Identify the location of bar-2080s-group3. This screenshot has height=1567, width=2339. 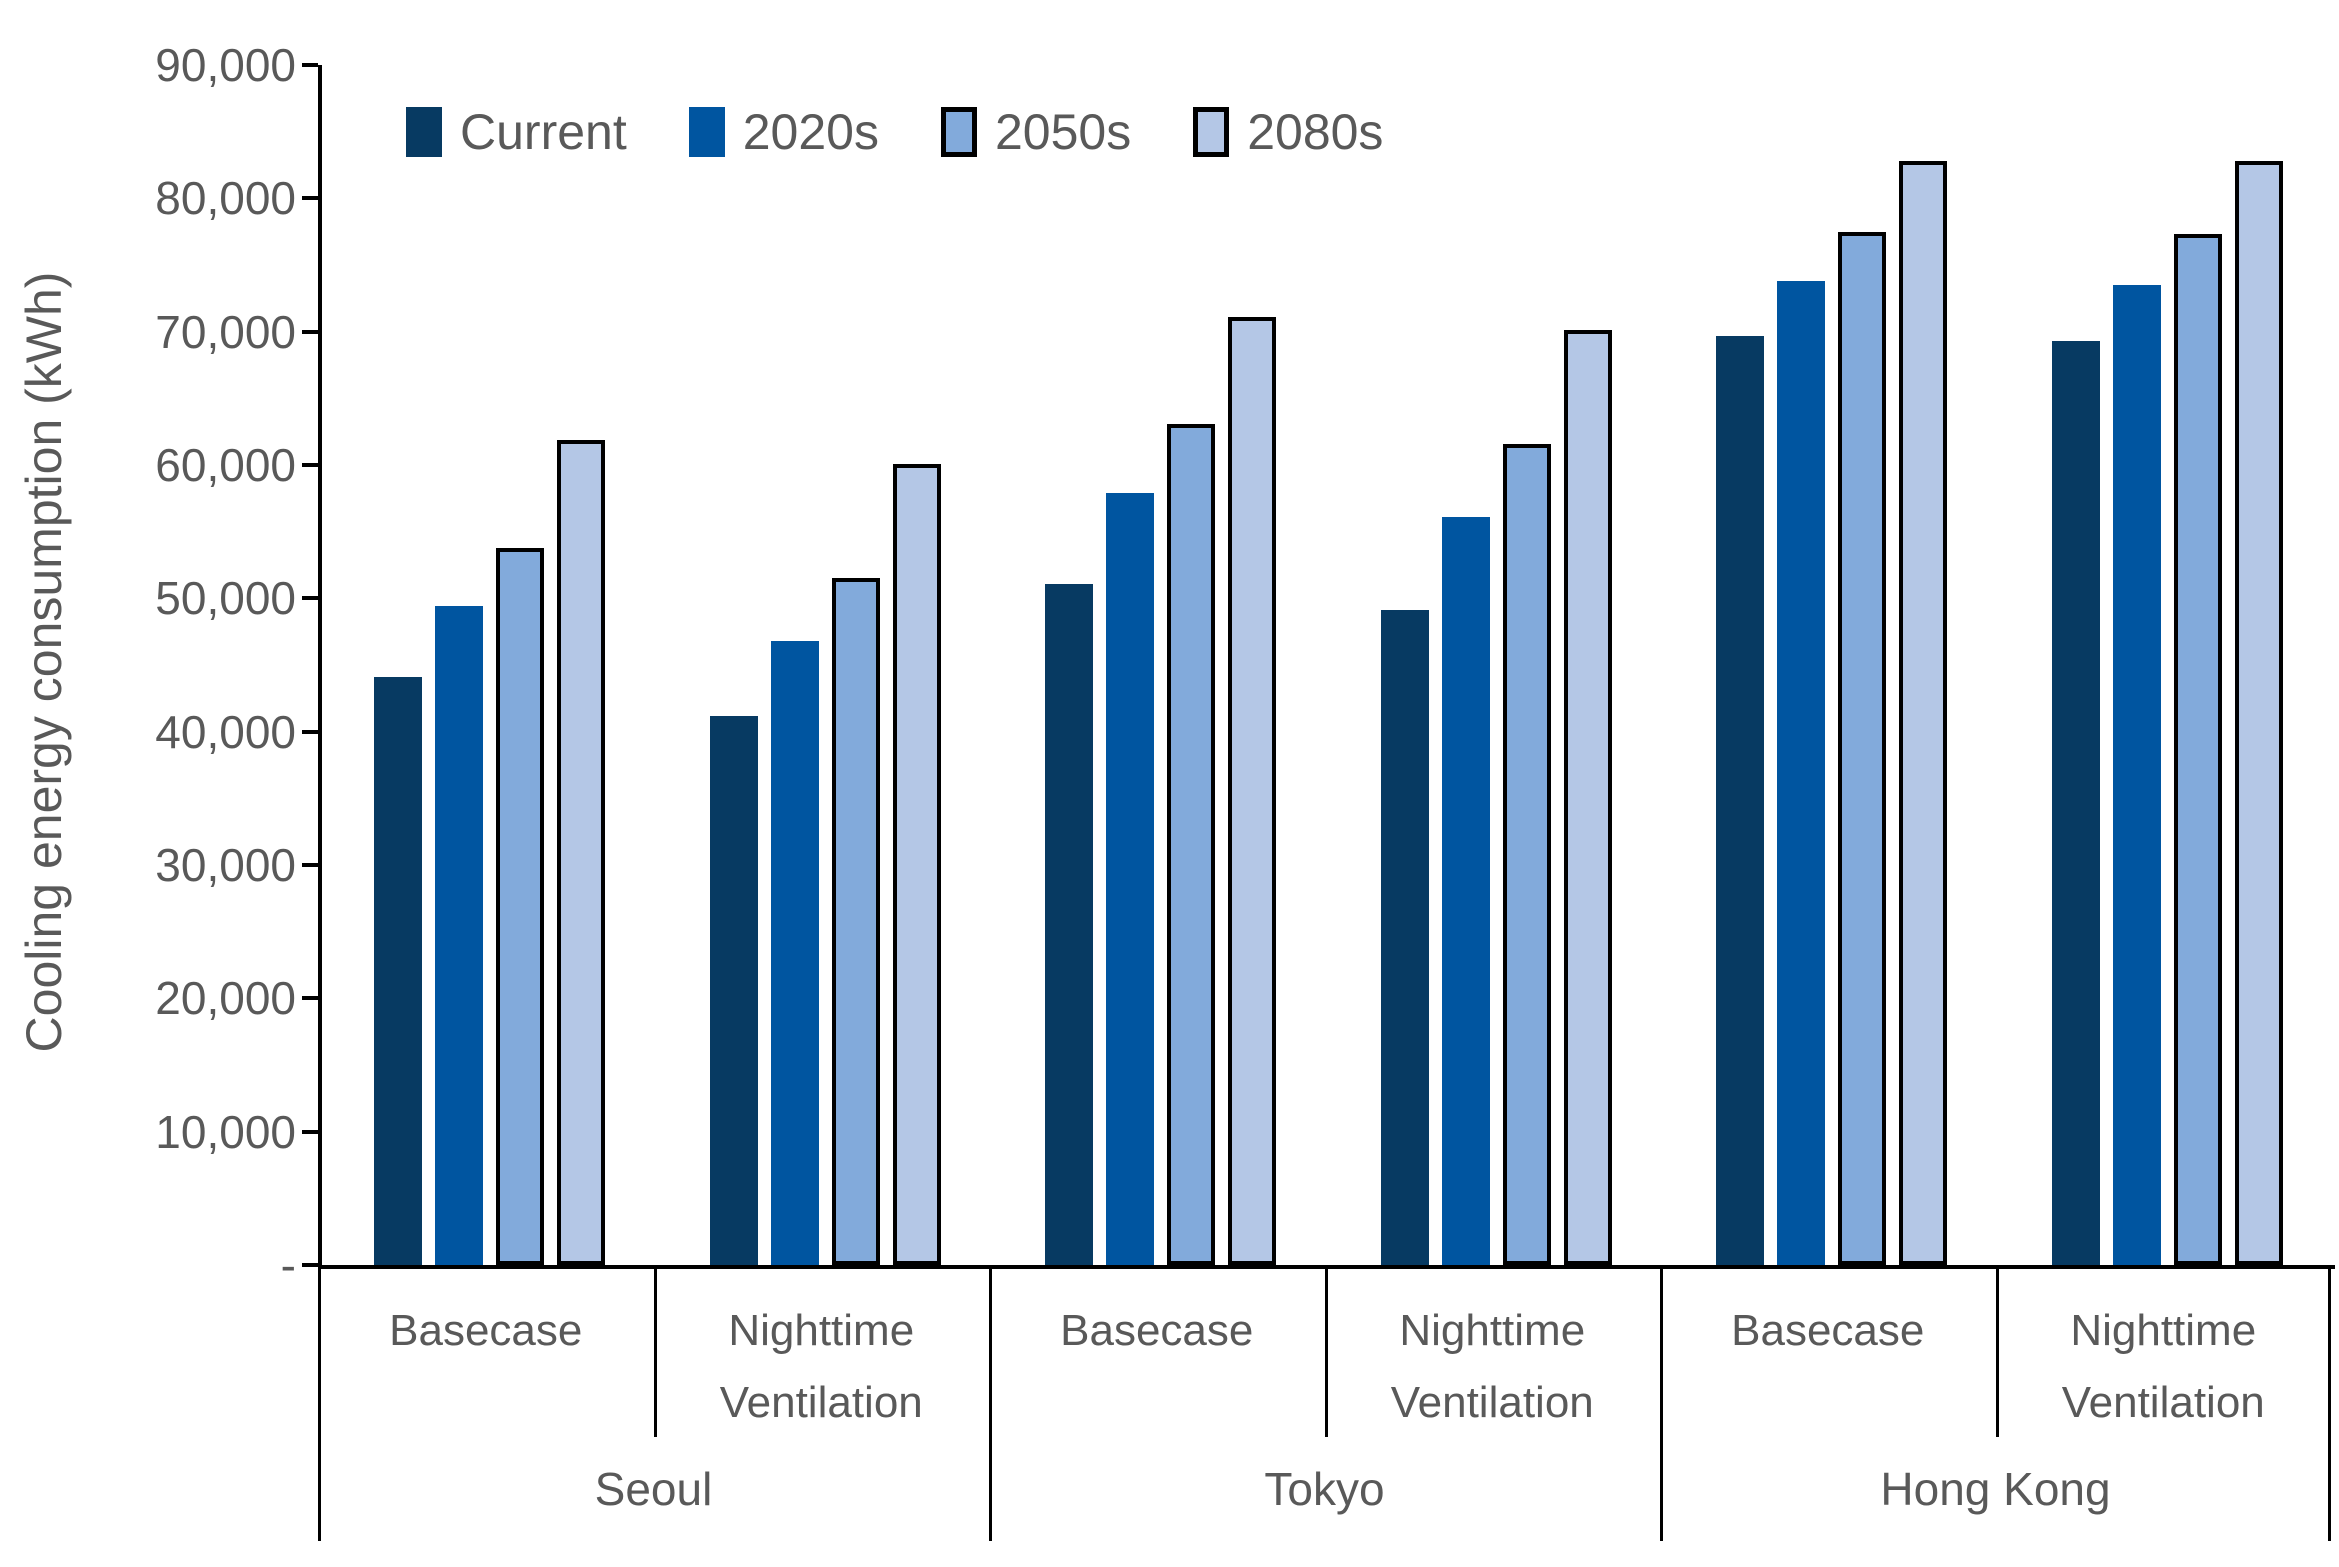
(1252, 791).